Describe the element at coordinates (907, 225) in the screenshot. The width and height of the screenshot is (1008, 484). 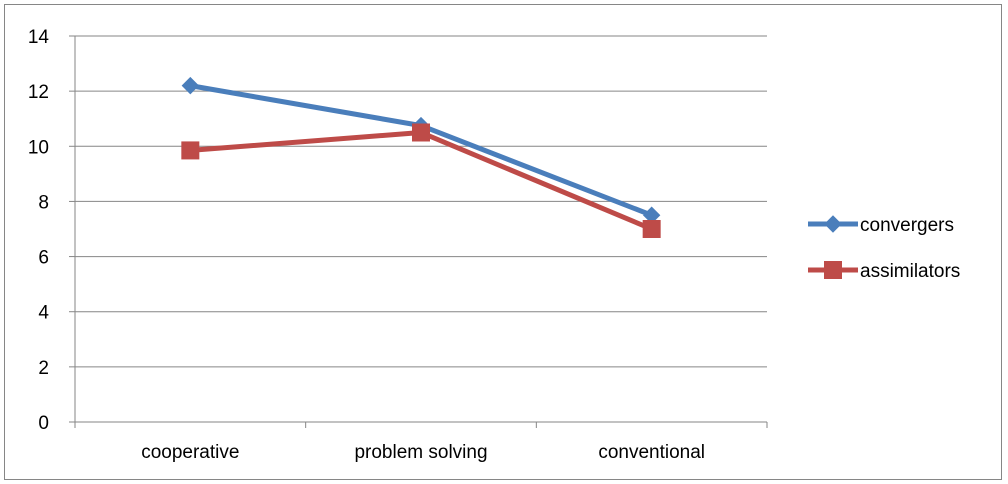
I see `legend-label: convergers` at that location.